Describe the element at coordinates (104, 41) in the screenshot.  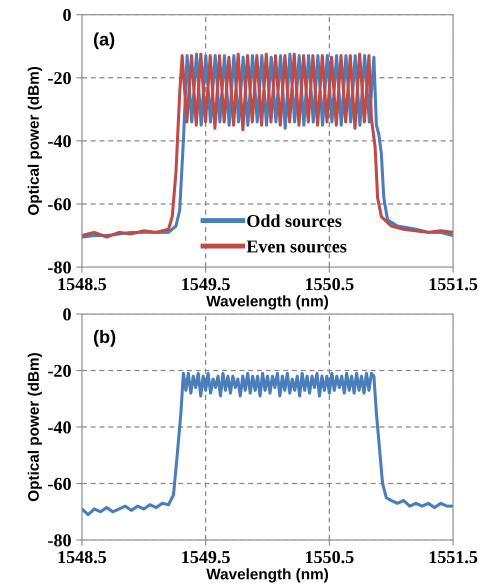
I see `annotation: (a)` at that location.